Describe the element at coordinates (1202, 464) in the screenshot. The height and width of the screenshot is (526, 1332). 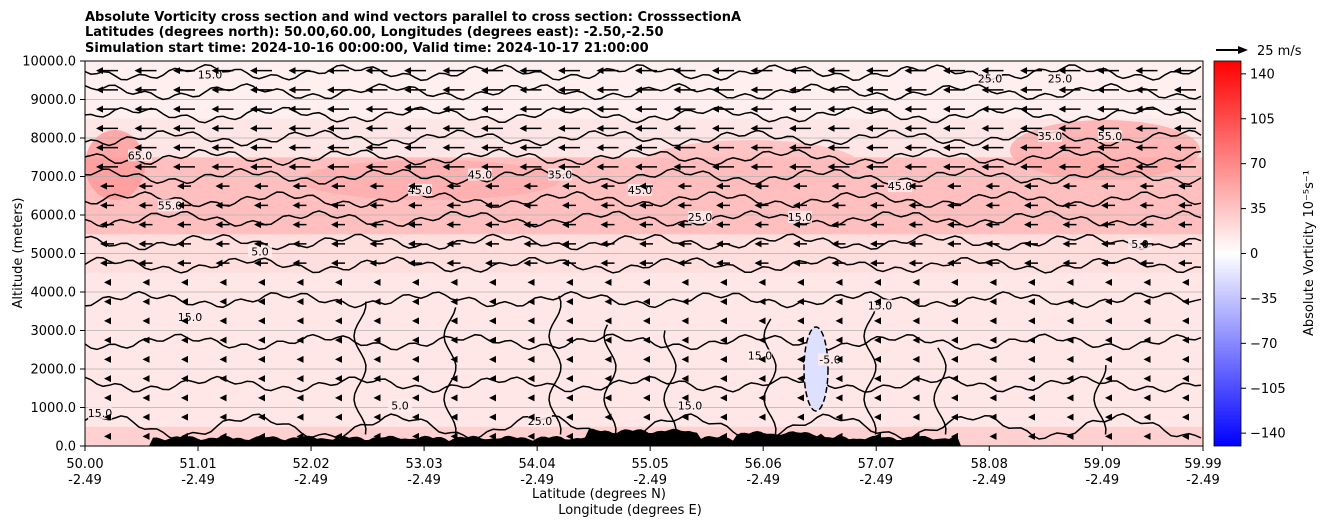
I see `x-tick-label-lat: 59.99` at that location.